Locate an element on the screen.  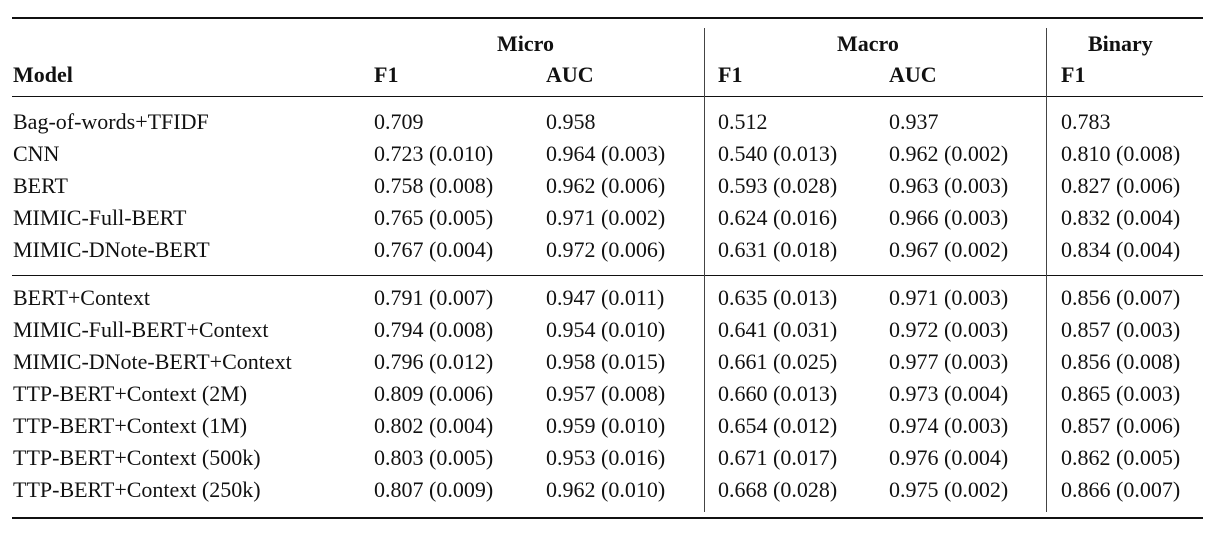
cell-binary-f1: 0.856 (0.008) is located at coordinates (1121, 361).